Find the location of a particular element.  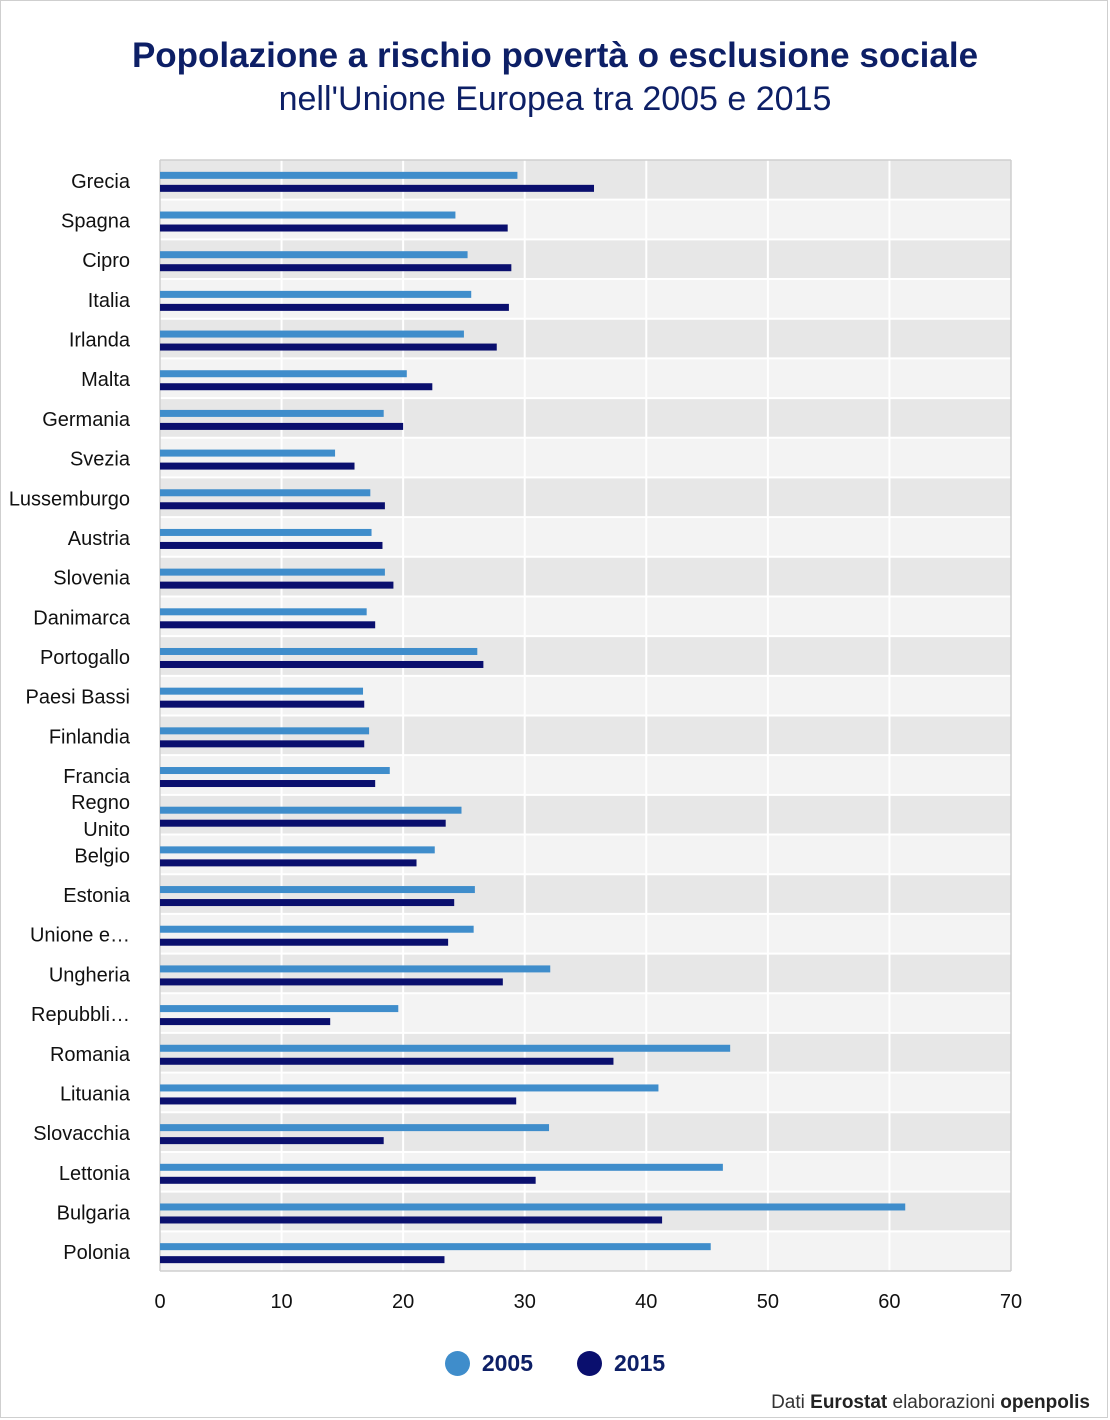

category-label: Italia is located at coordinates (109, 301).